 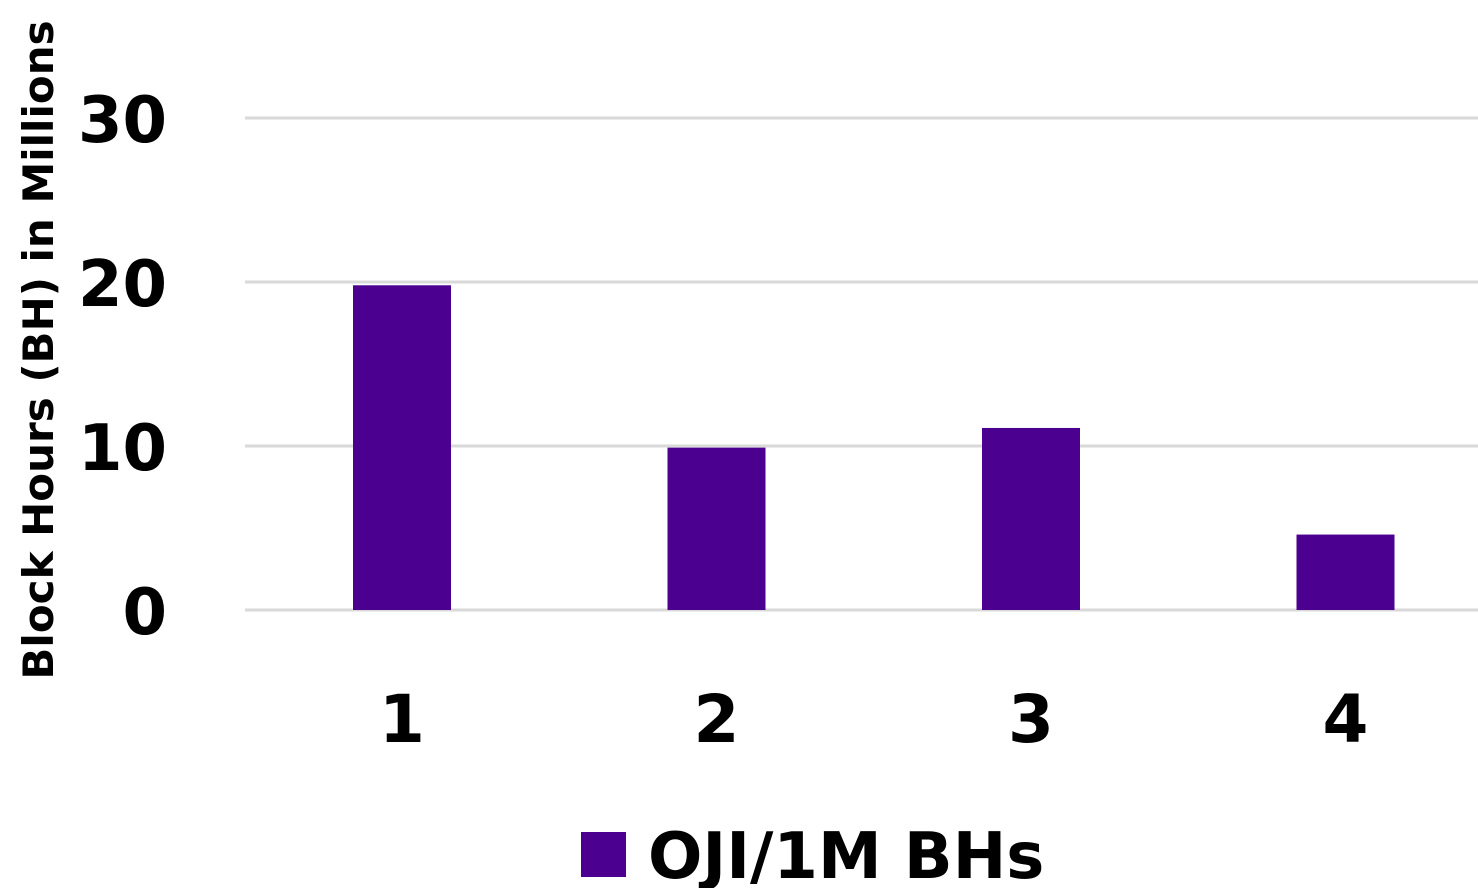 I want to click on y-axis-ticks: 0 10 20 30, so click(x=122, y=367).